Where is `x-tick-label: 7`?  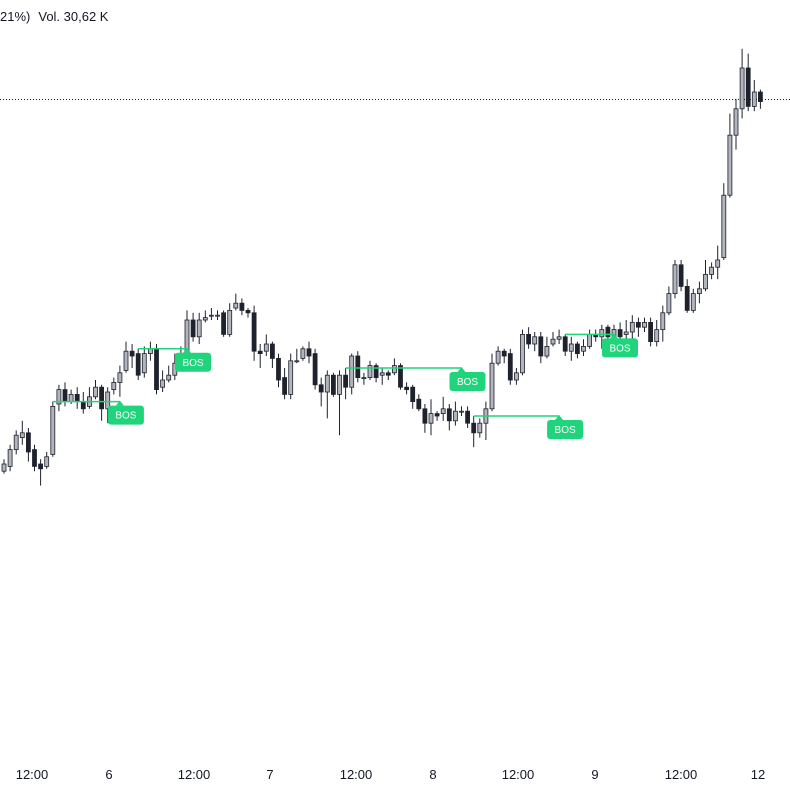
x-tick-label: 7 is located at coordinates (270, 774).